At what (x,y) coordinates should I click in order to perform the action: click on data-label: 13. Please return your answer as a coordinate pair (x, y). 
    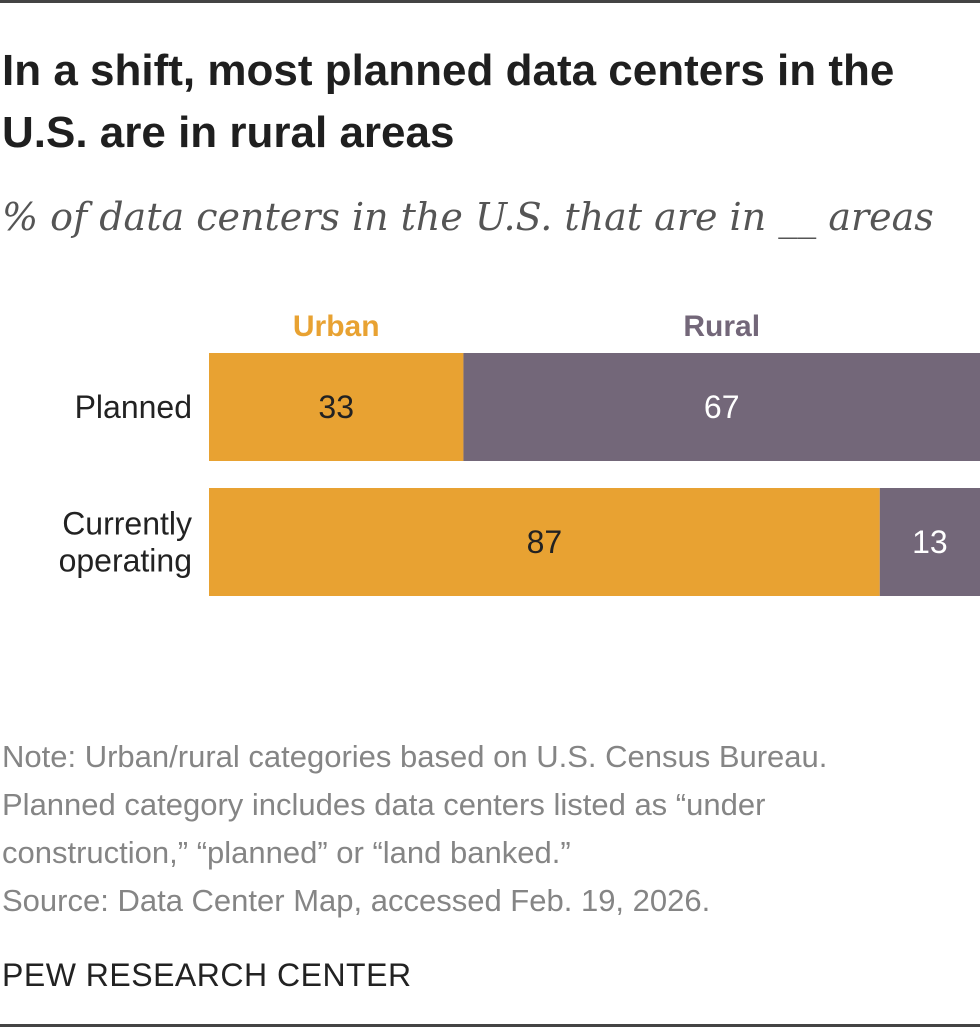
    Looking at the image, I should click on (930, 542).